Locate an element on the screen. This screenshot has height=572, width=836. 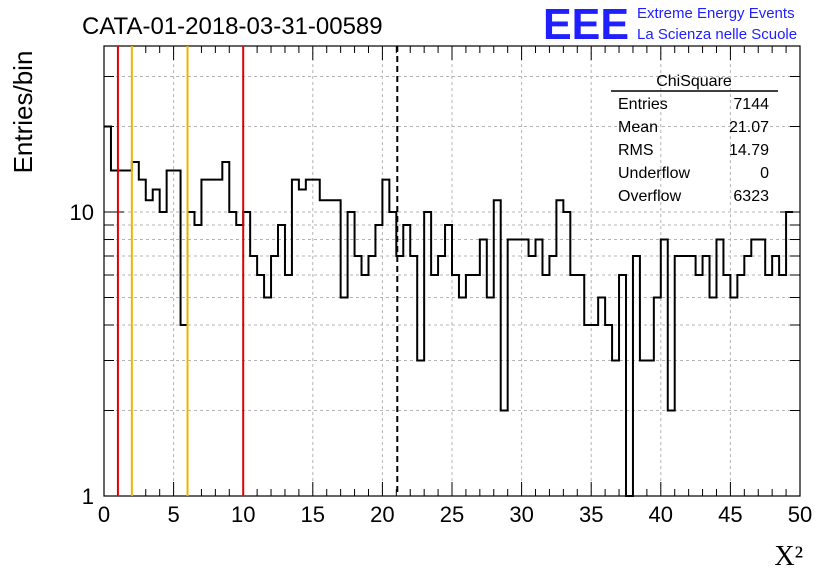
logo-mark: EEE is located at coordinates (586, 24).